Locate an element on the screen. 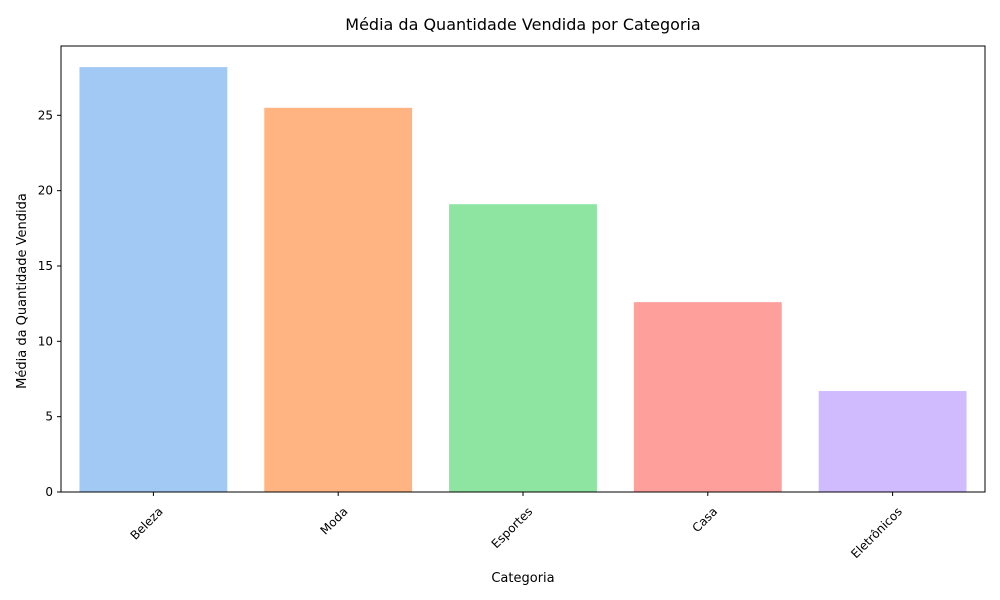 The image size is (1000, 600). y-tick-label: 10 is located at coordinates (45, 341).